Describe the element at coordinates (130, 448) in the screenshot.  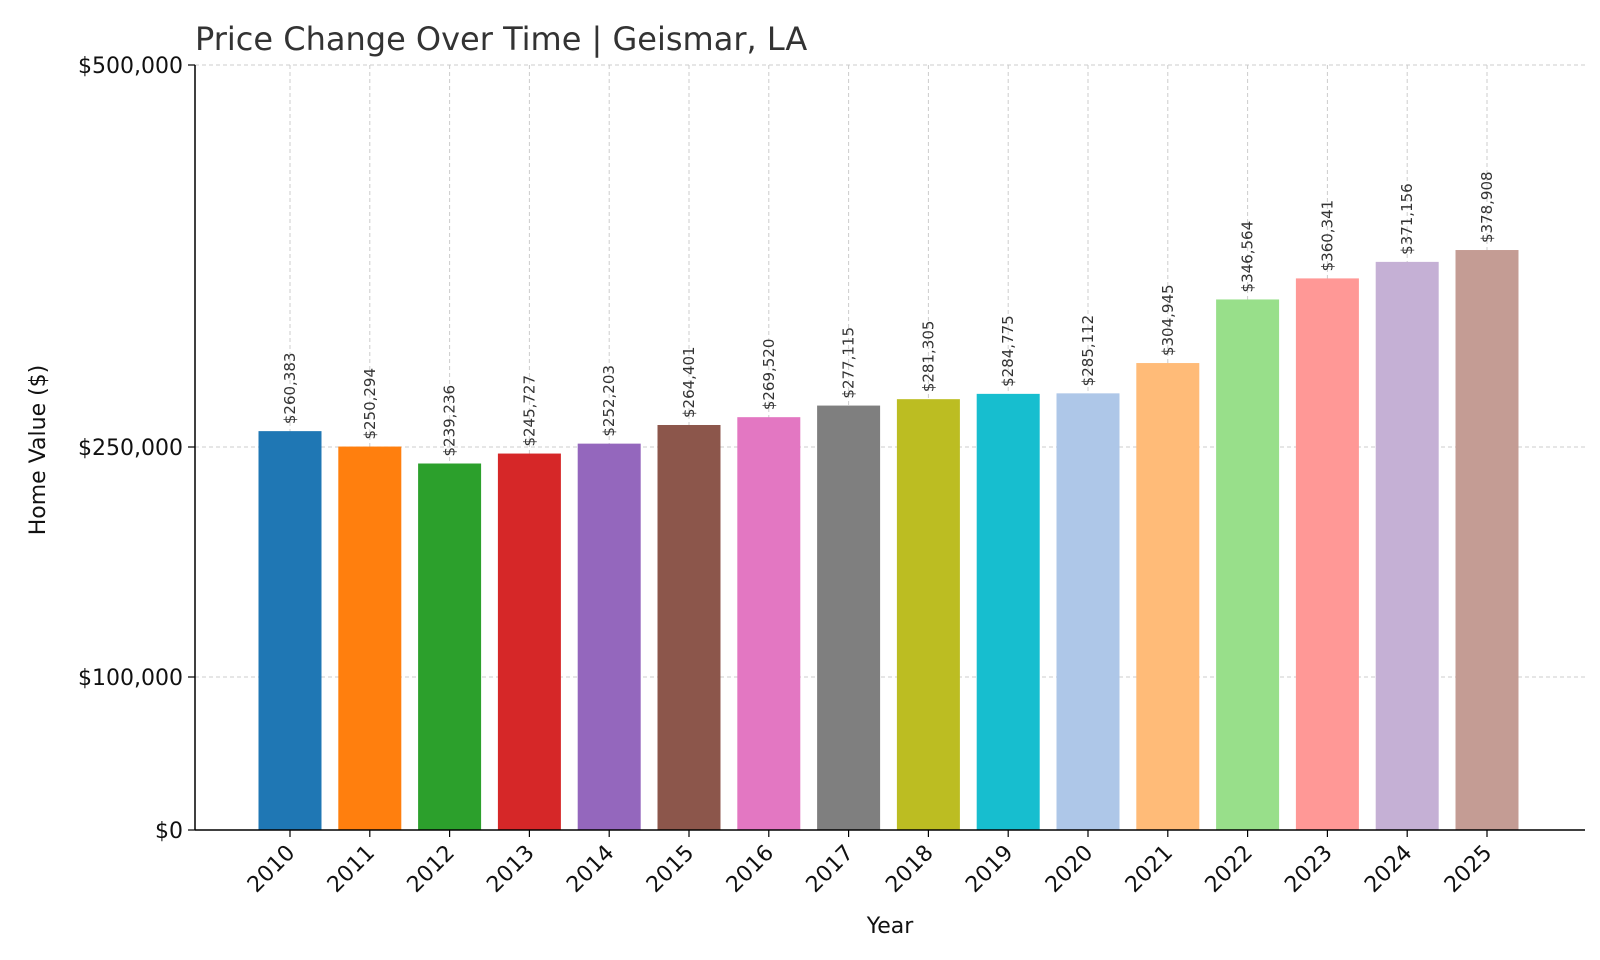
I see `y-tick-label: $250,000` at that location.